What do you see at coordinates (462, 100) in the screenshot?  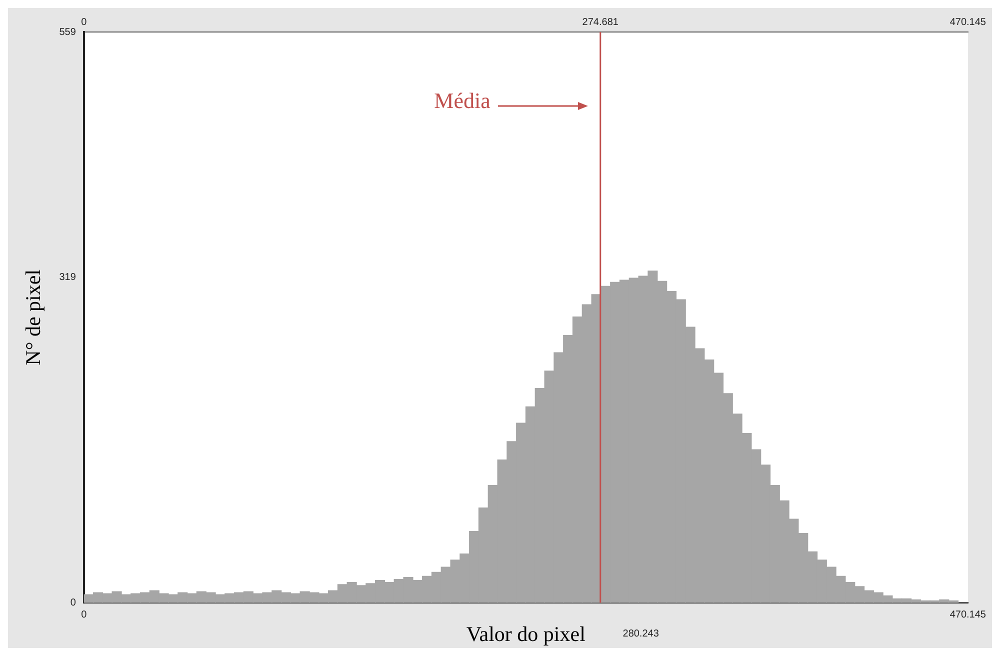 I see `ref-line-label: Média` at bounding box center [462, 100].